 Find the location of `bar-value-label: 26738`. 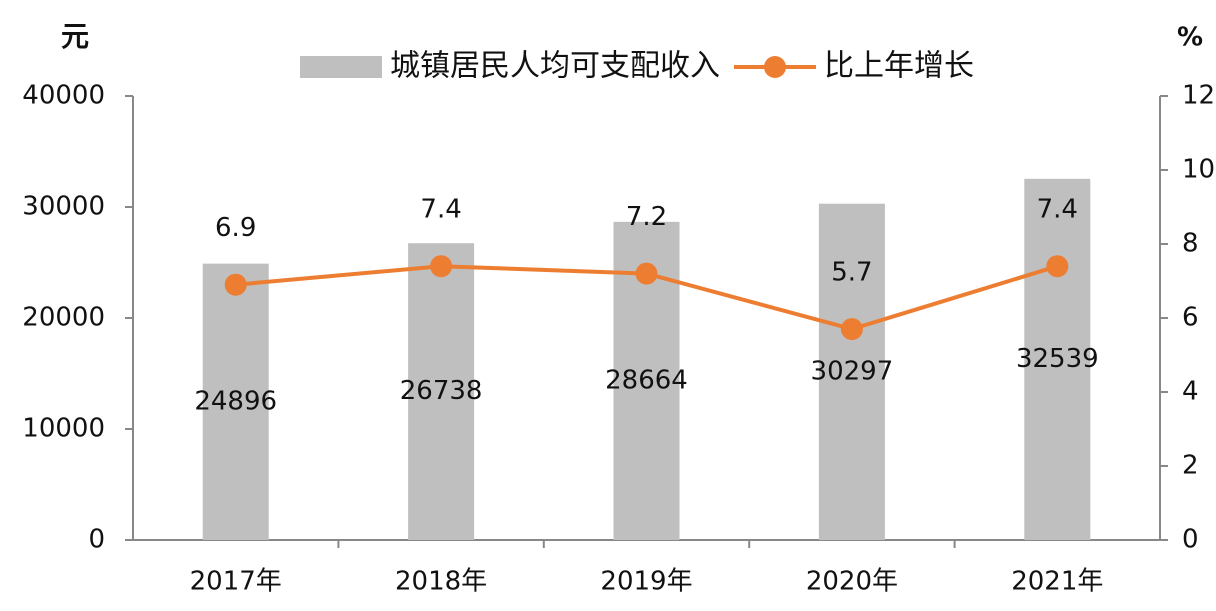

bar-value-label: 26738 is located at coordinates (441, 391).